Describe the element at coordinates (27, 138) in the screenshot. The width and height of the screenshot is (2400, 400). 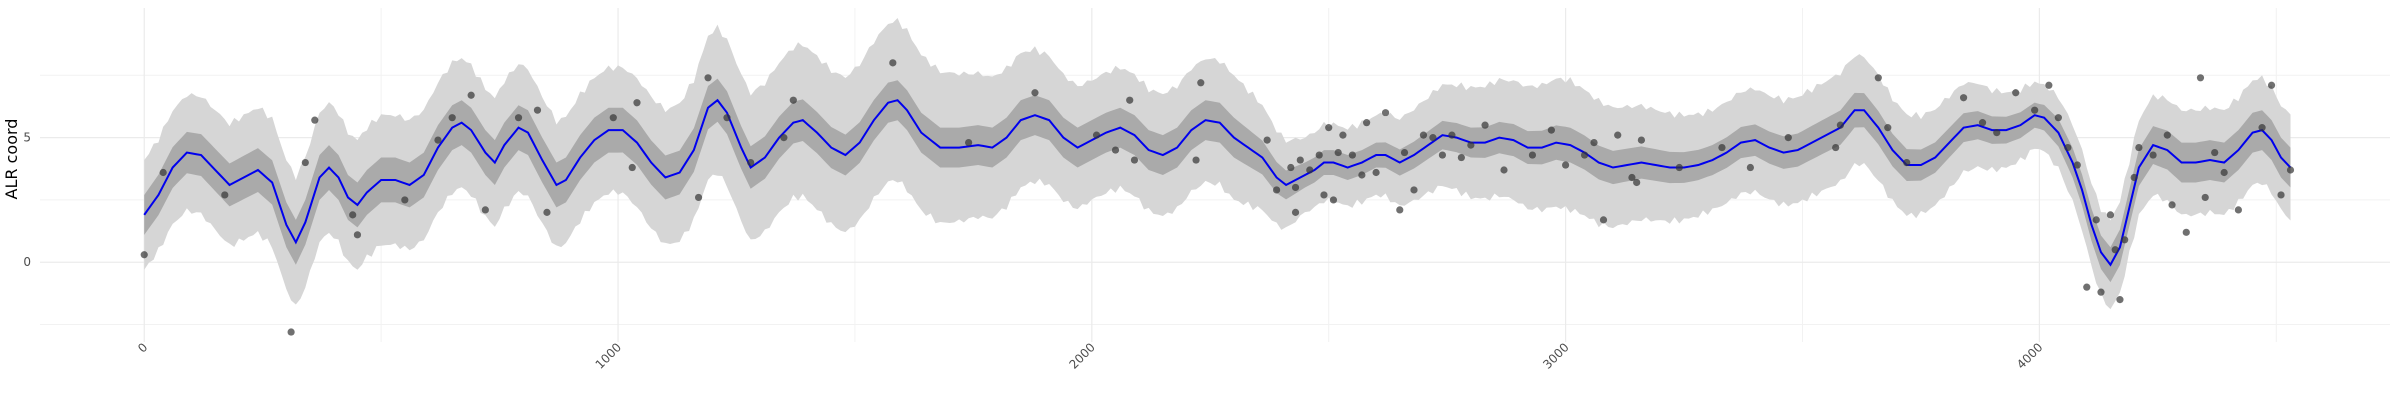
I see `y-tick-label: 5` at that location.